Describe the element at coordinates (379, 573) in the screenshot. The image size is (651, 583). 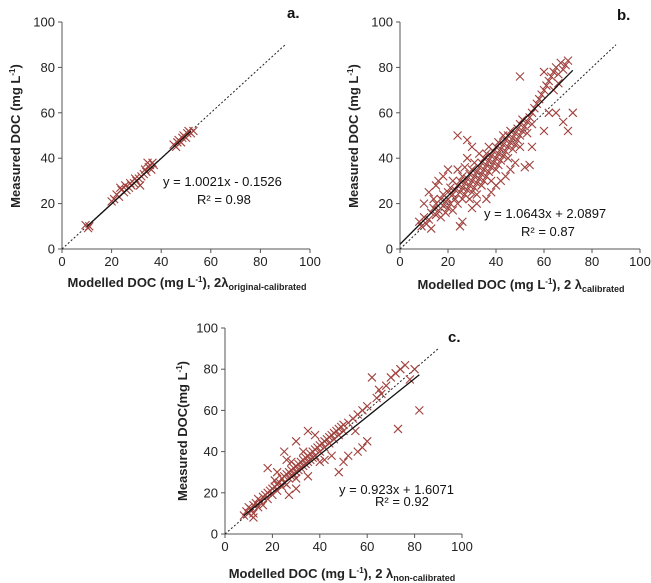
I see `x-axis-label-mid: ), 2 λ` at that location.